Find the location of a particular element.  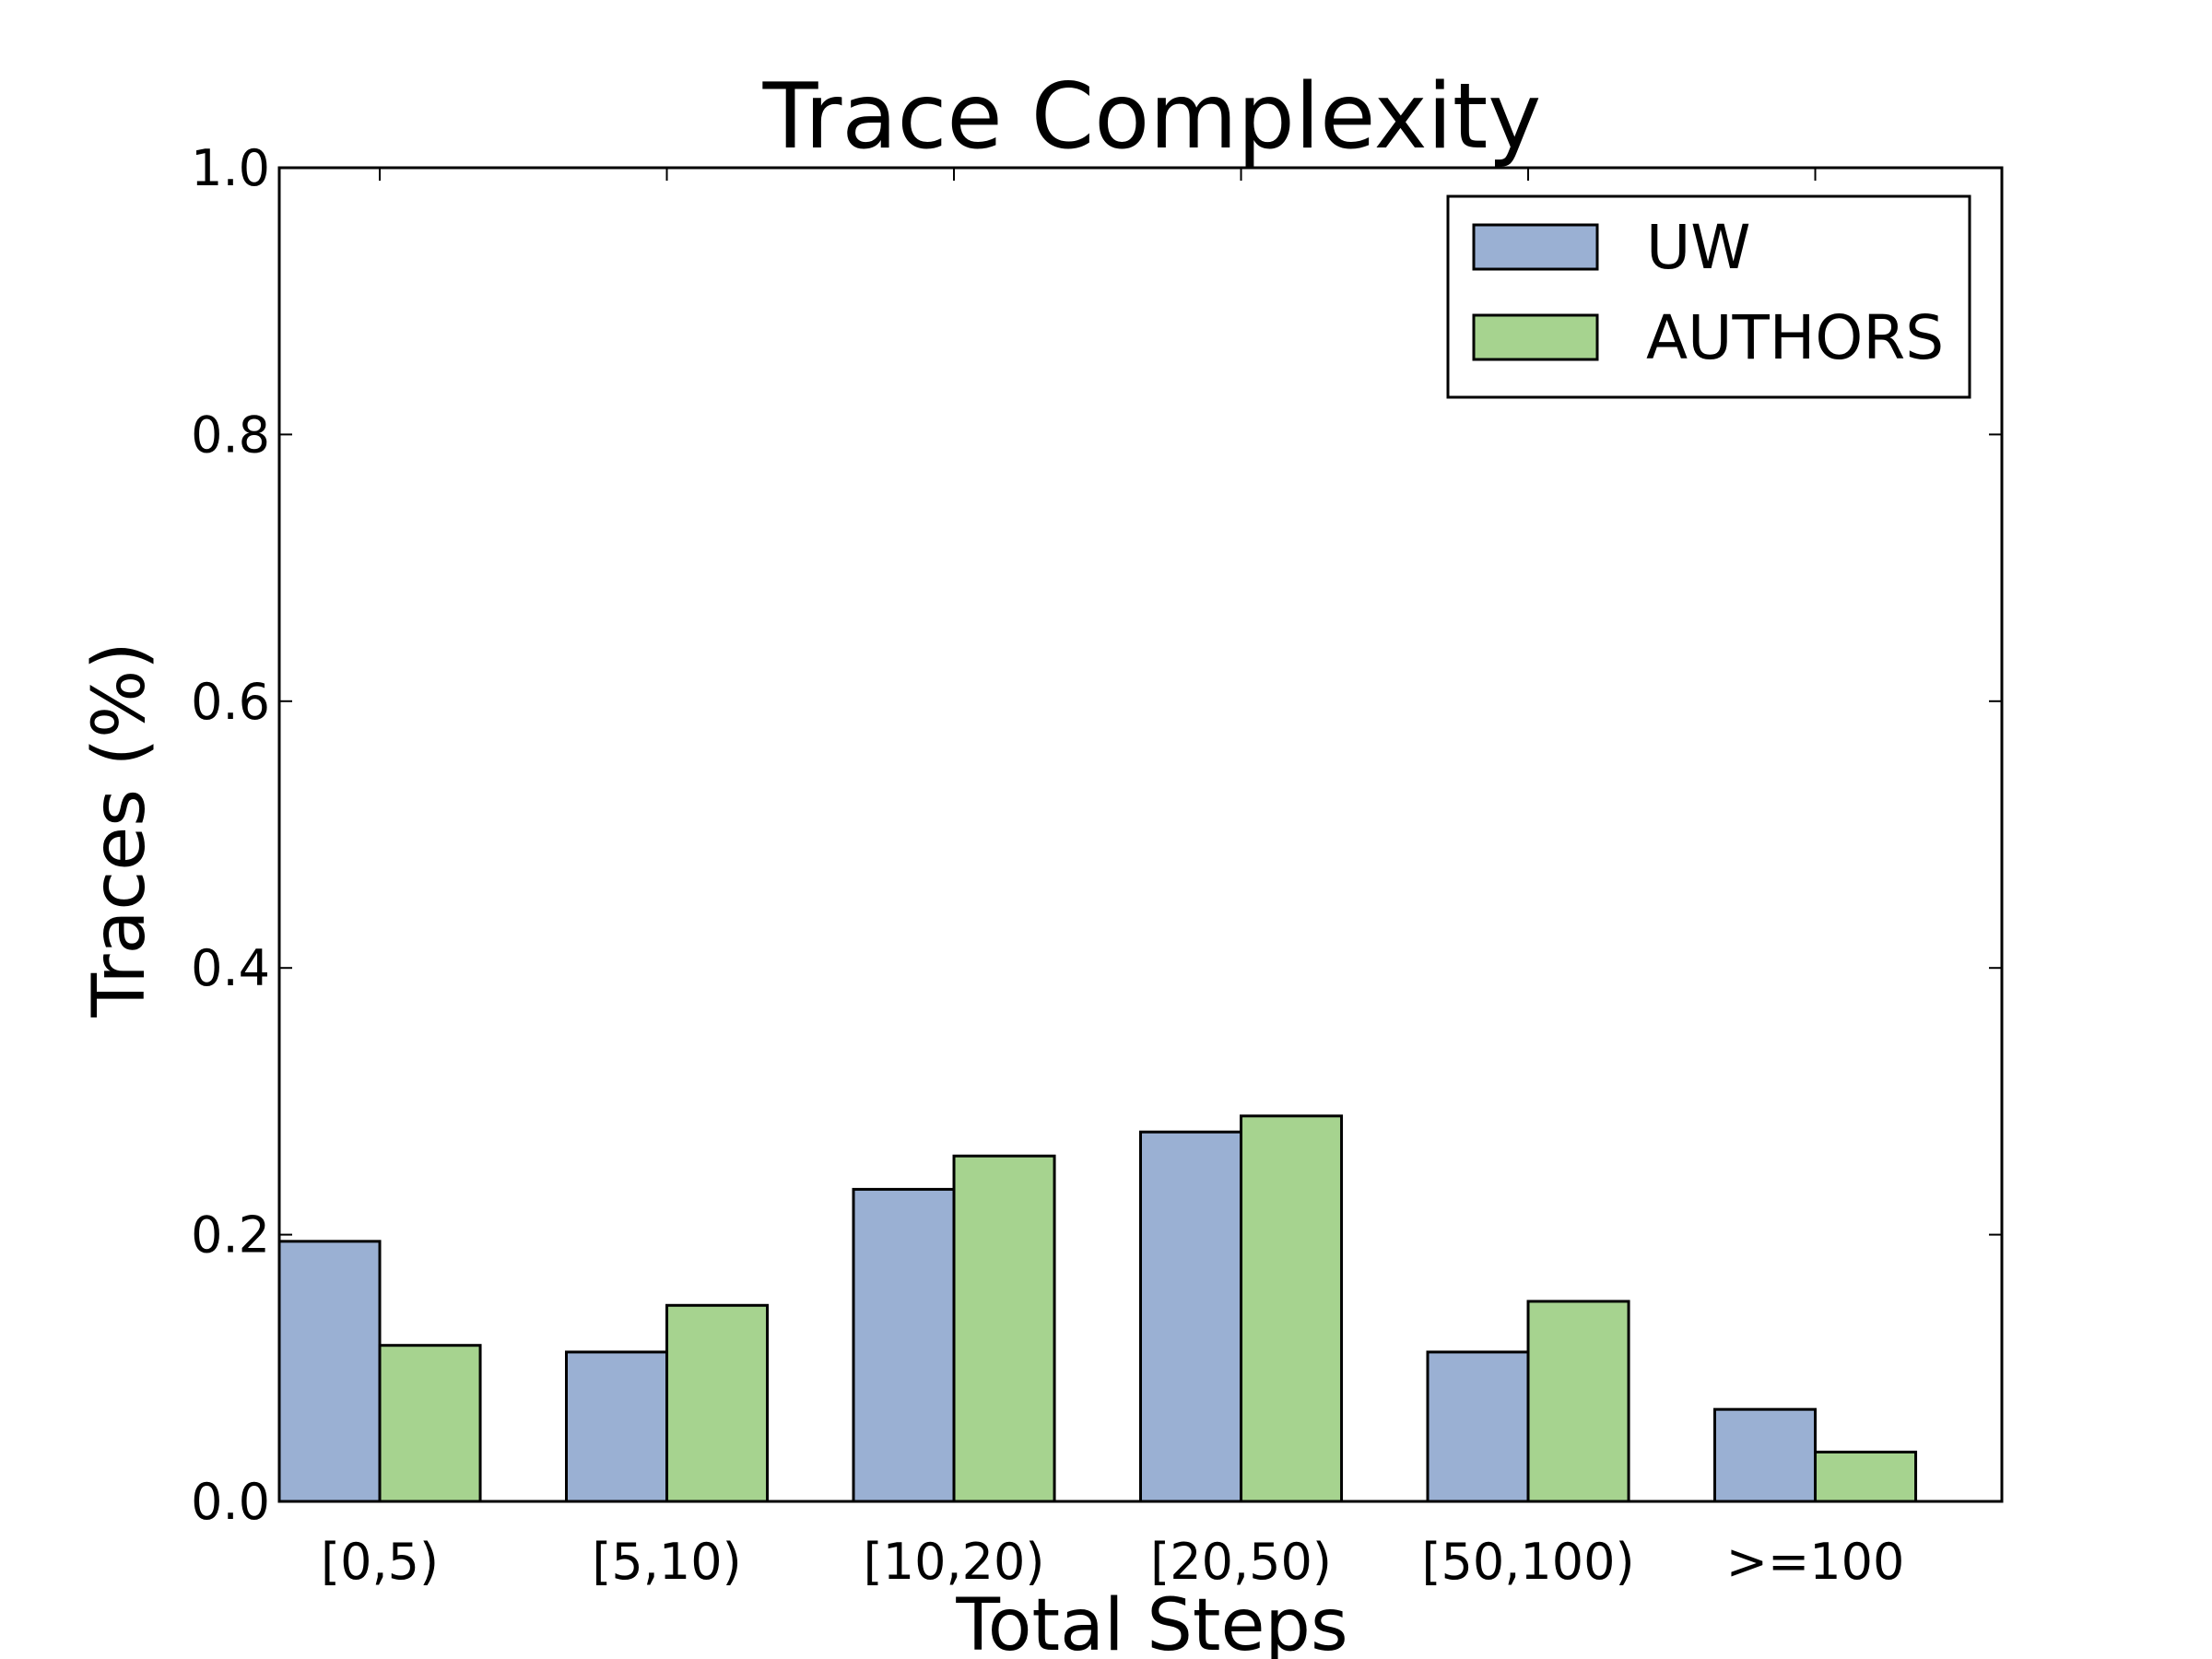

y-tick-label-1: 0.0 is located at coordinates (230, 1502).